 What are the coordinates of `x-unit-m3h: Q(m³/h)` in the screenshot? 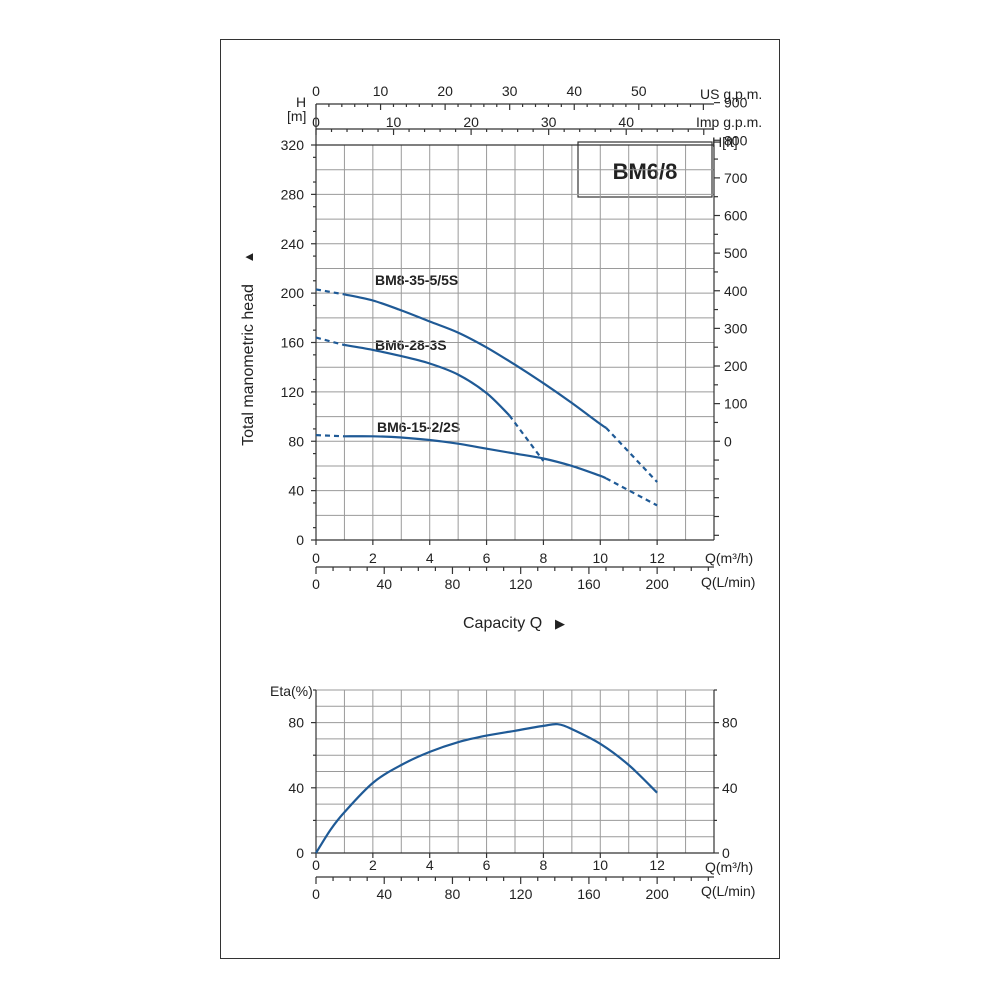 It's located at (729, 558).